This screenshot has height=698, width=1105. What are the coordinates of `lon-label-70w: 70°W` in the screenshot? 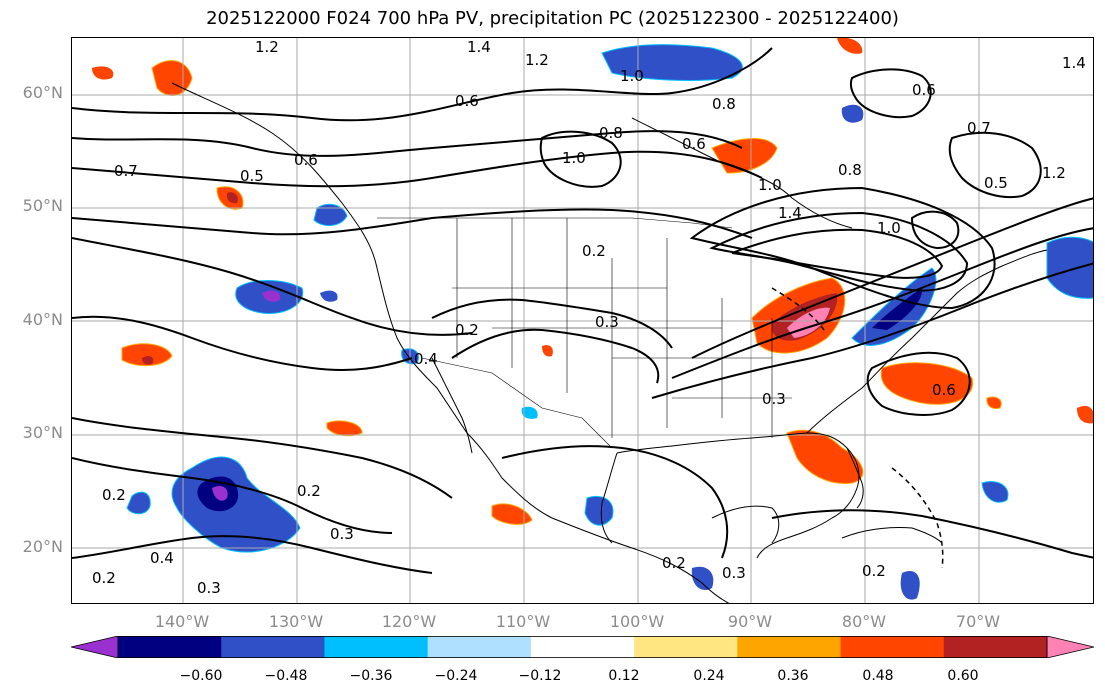 It's located at (978, 621).